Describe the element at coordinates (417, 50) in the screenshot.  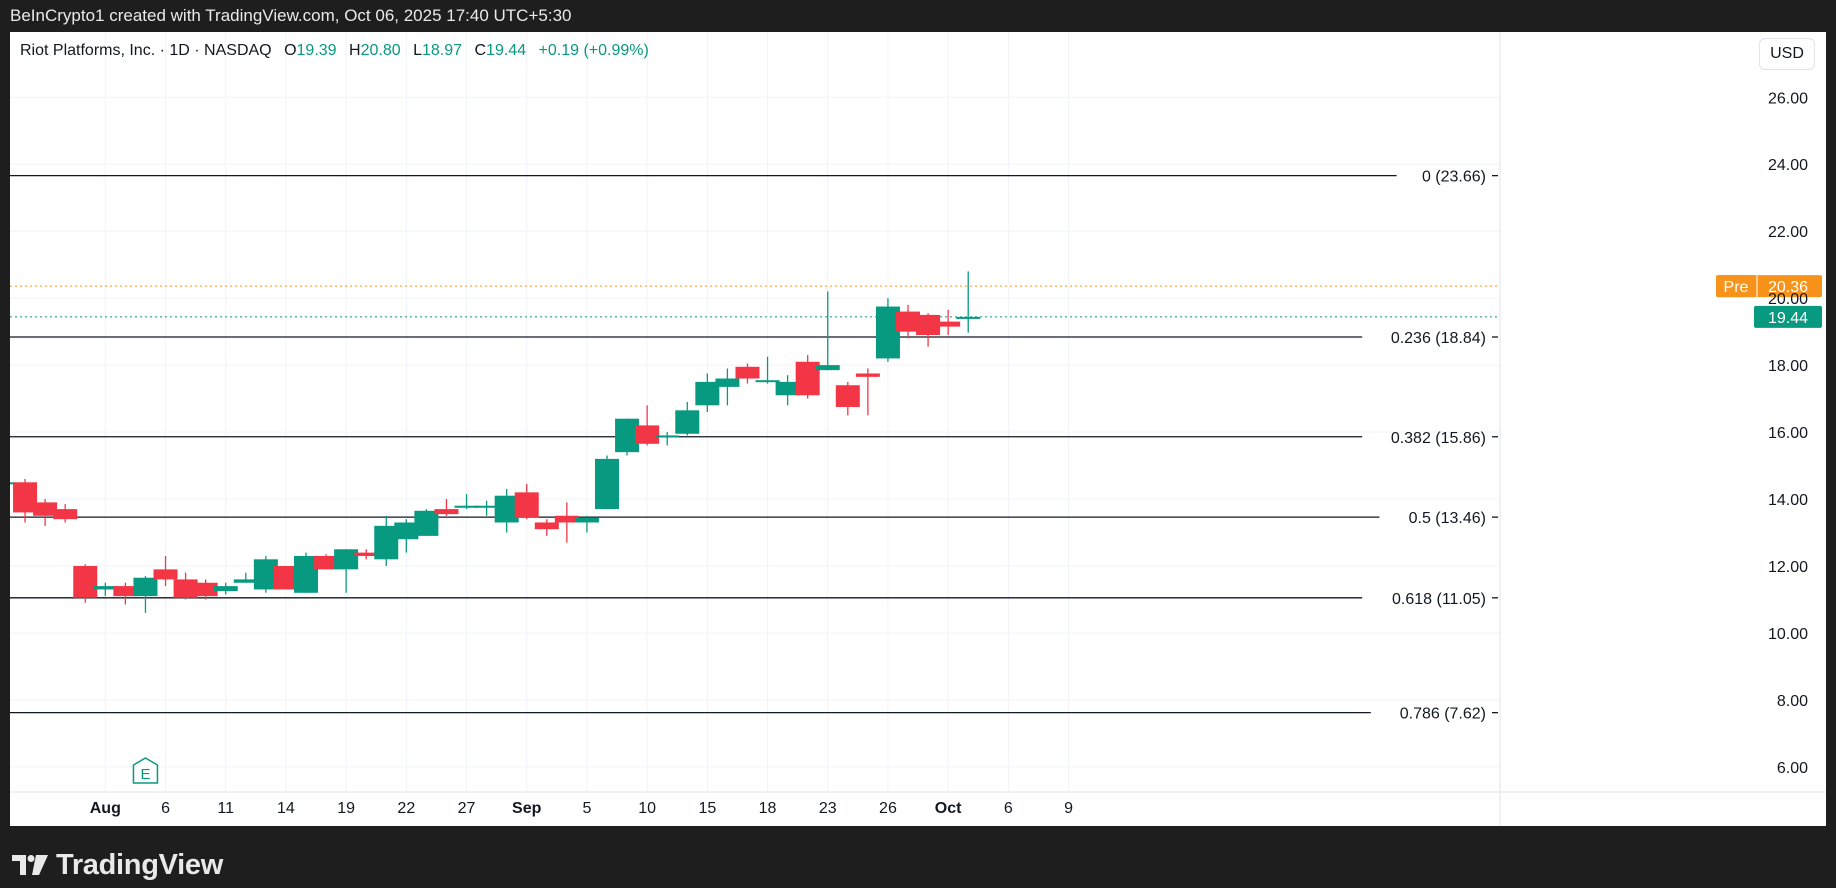
I see `low-label: L` at that location.